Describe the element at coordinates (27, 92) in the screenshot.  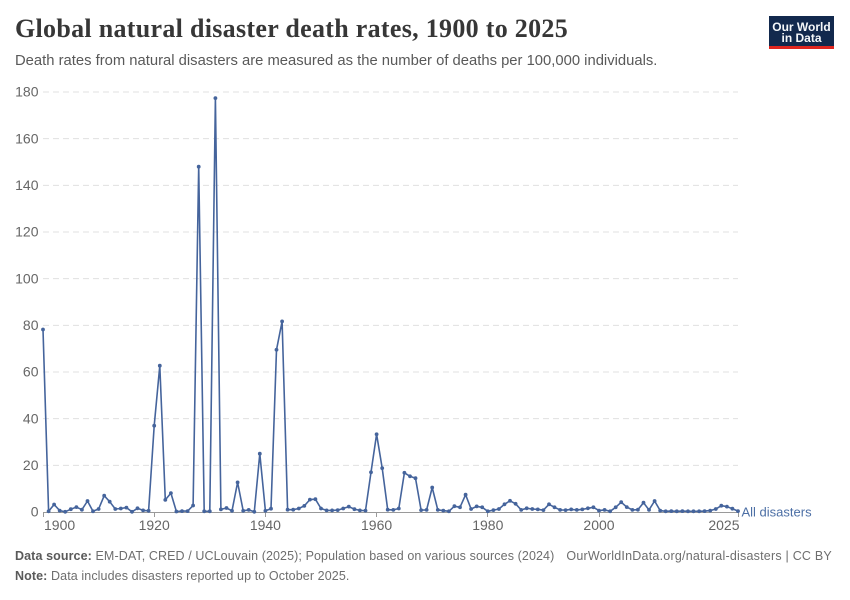
I see `svg-text: 180` at that location.